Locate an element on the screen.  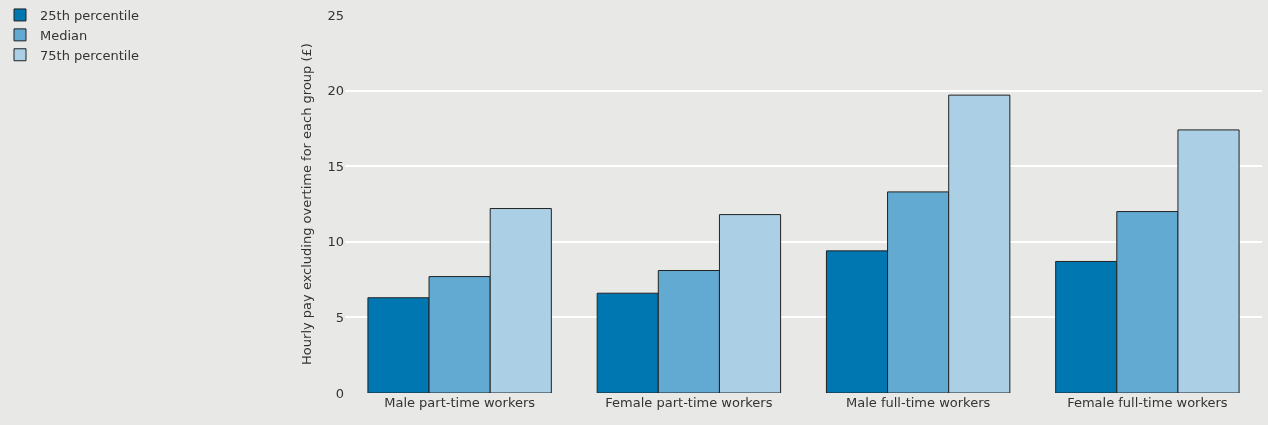
y-tick-label: 0 is located at coordinates (339, 393).